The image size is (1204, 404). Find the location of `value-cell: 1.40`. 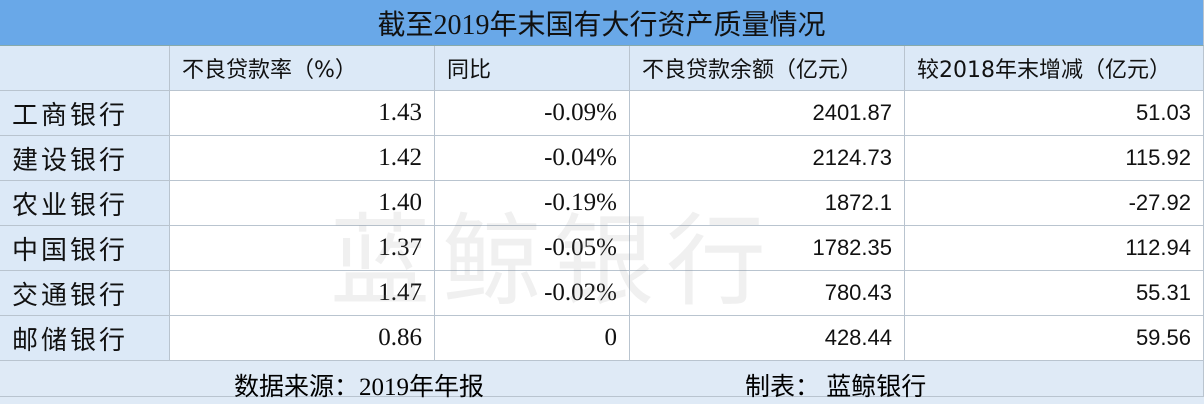

value-cell: 1.40 is located at coordinates (302, 203).